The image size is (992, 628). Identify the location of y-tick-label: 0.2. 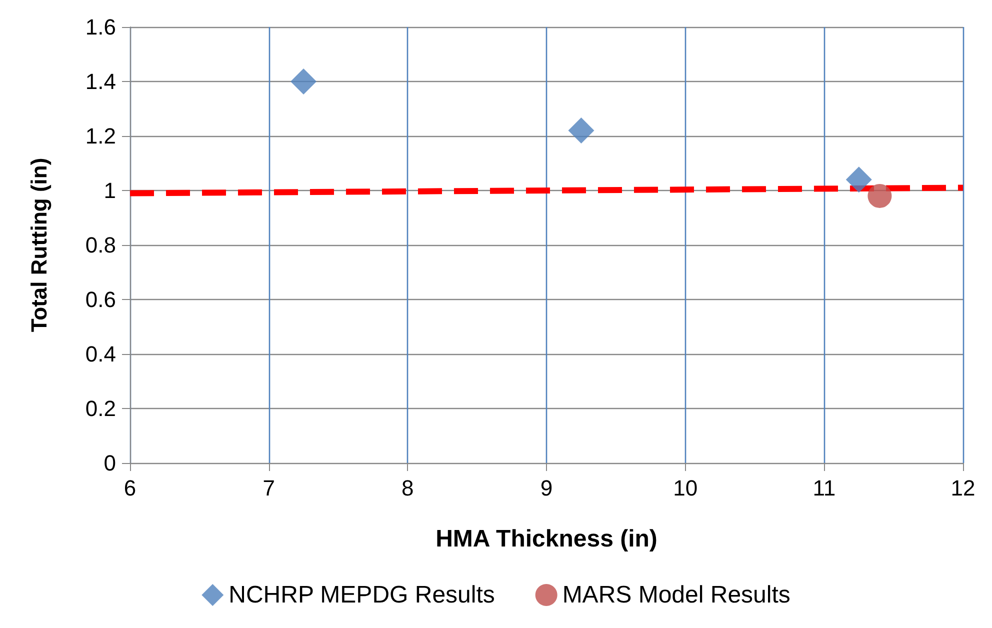
(100, 408).